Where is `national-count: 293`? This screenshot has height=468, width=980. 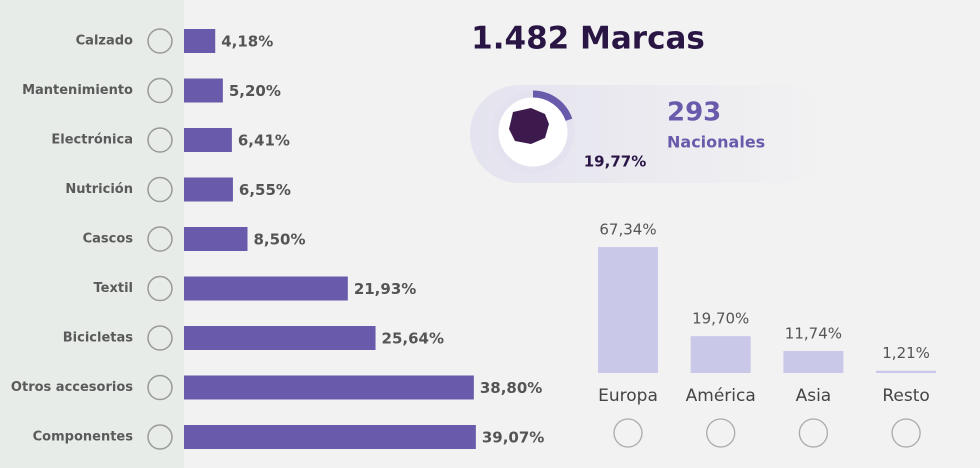 national-count: 293 is located at coordinates (694, 113).